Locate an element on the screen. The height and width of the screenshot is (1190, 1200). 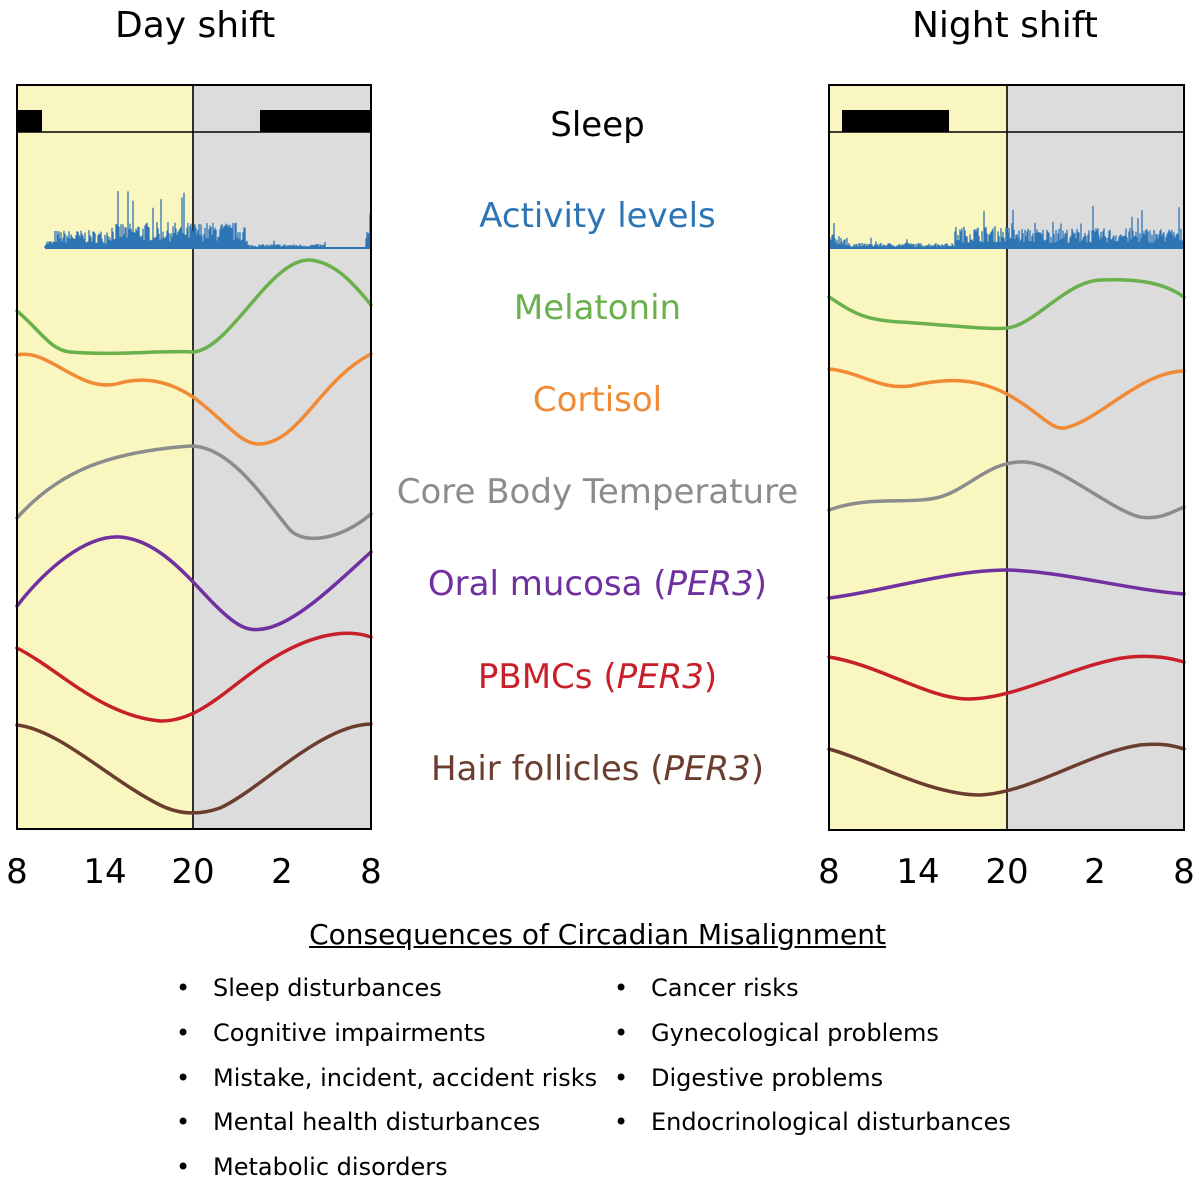
hair-follicles-name: Hair follicles ( is located at coordinates (547, 769).